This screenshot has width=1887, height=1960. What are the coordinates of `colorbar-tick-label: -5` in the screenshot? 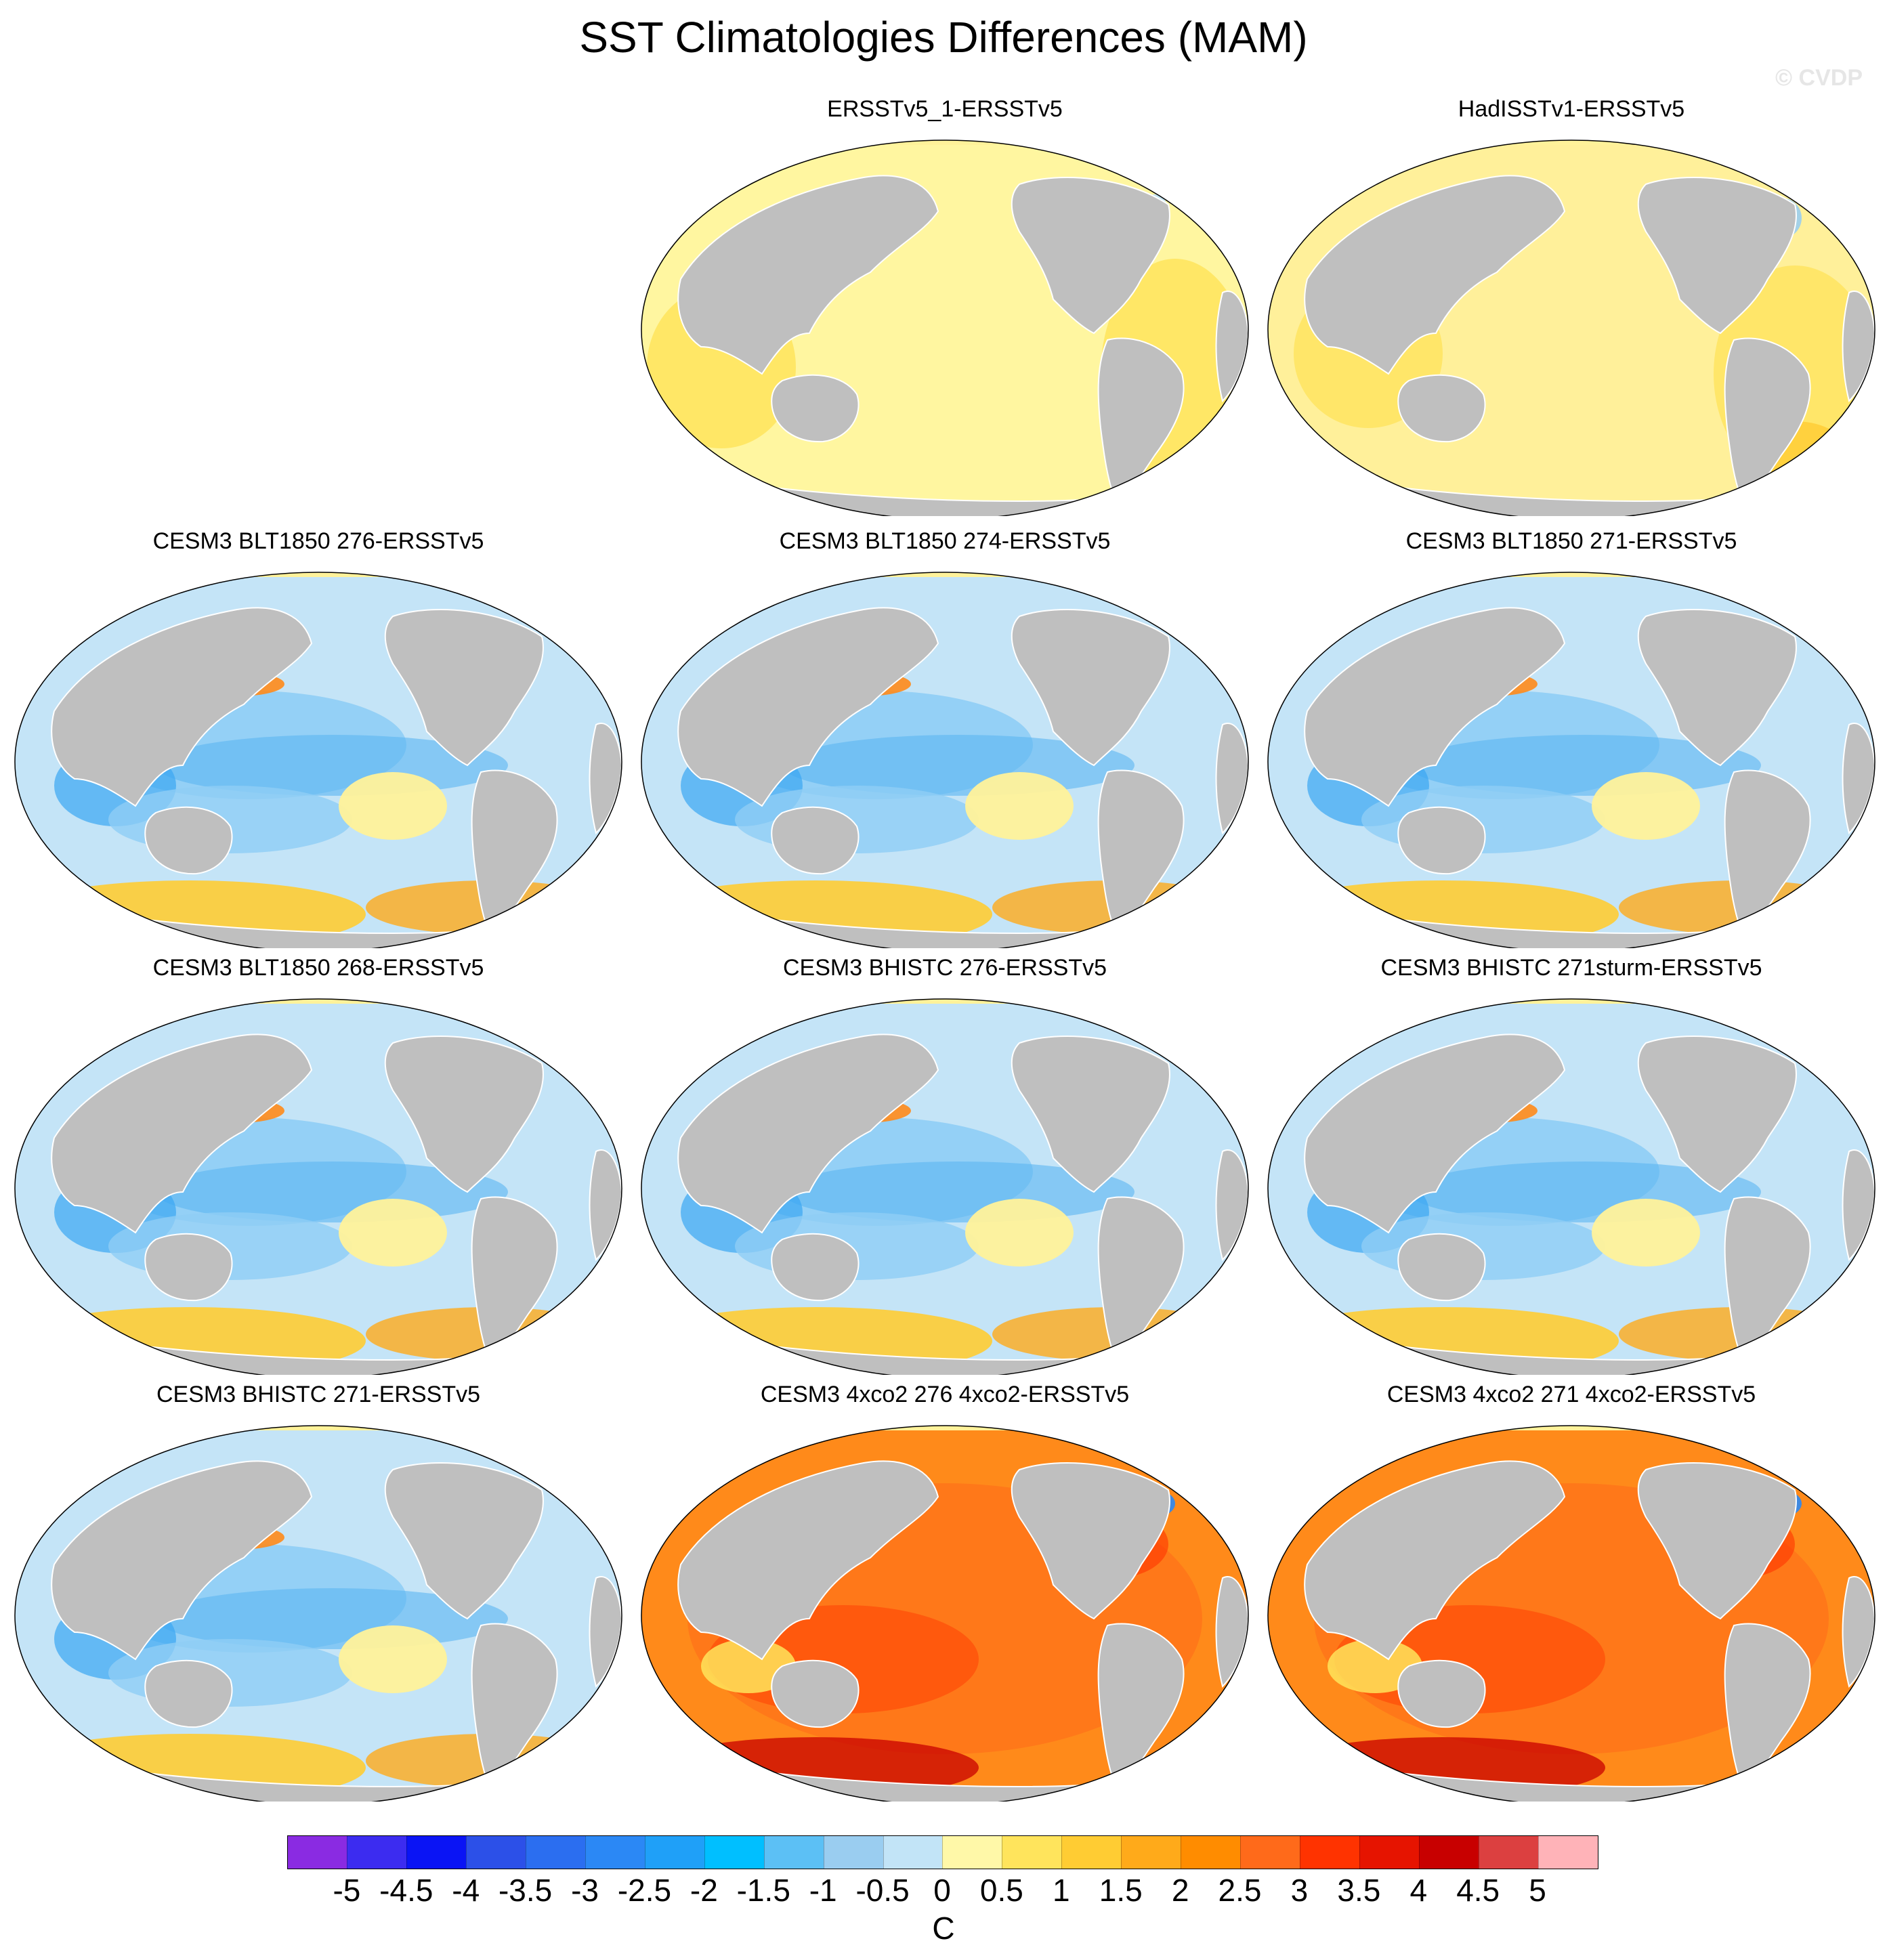 It's located at (347, 1890).